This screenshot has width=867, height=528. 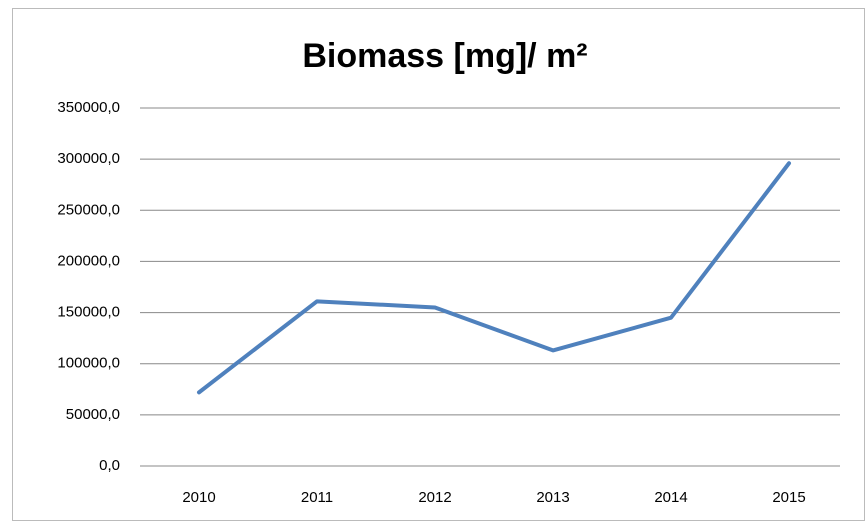 What do you see at coordinates (444, 56) in the screenshot?
I see `chart-title: Biomass [mg]/ m²` at bounding box center [444, 56].